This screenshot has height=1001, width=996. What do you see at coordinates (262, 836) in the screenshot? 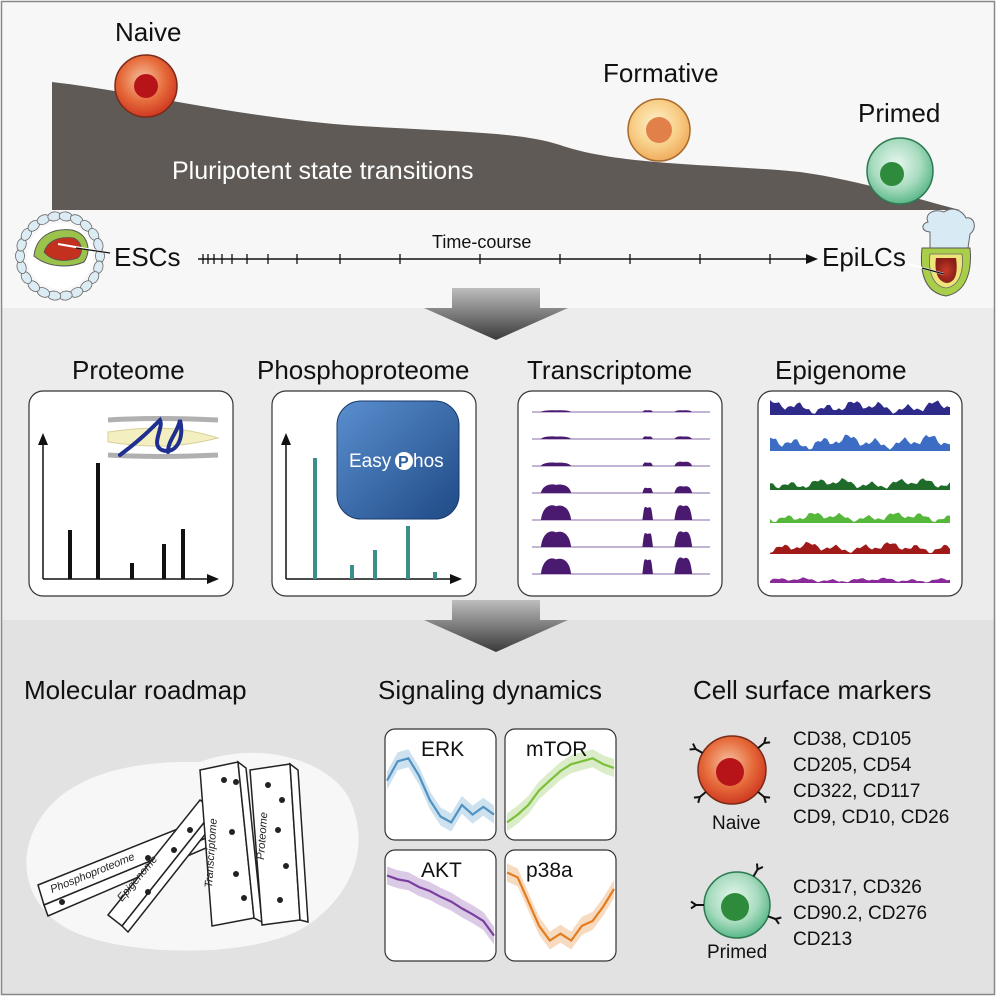
I see `svg-text: Proteome` at bounding box center [262, 836].